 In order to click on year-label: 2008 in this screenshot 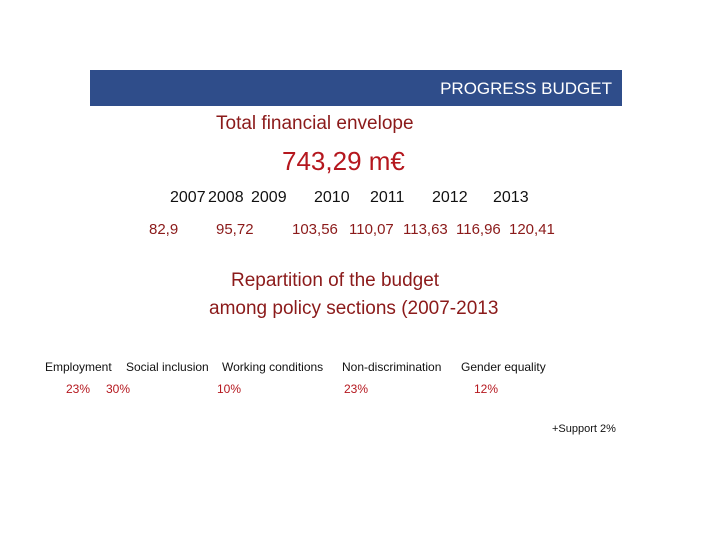, I will do `click(226, 197)`.